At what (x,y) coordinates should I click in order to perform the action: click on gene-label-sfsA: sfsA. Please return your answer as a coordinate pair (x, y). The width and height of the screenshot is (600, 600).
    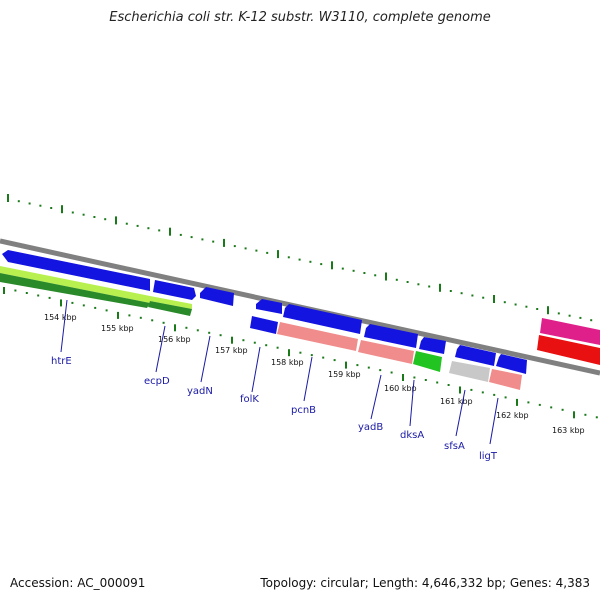
    Looking at the image, I should click on (454, 446).